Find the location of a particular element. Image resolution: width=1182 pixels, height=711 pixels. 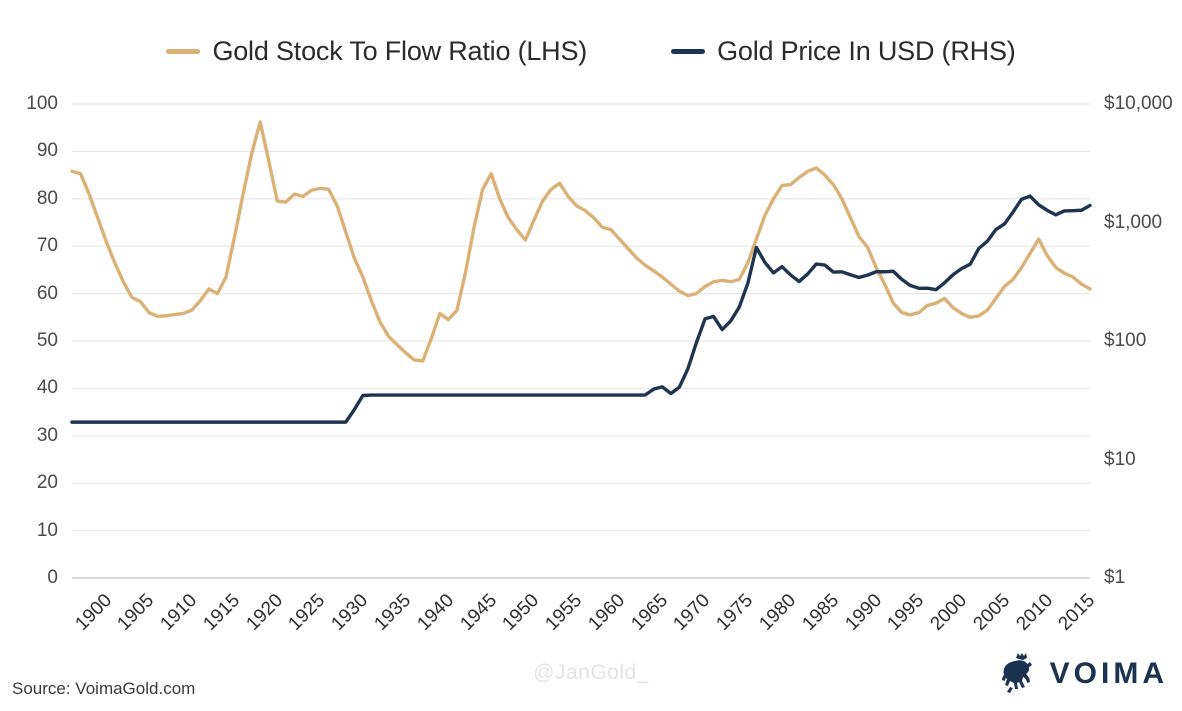

y-axis-right-tick: $10,000 is located at coordinates (1138, 103).